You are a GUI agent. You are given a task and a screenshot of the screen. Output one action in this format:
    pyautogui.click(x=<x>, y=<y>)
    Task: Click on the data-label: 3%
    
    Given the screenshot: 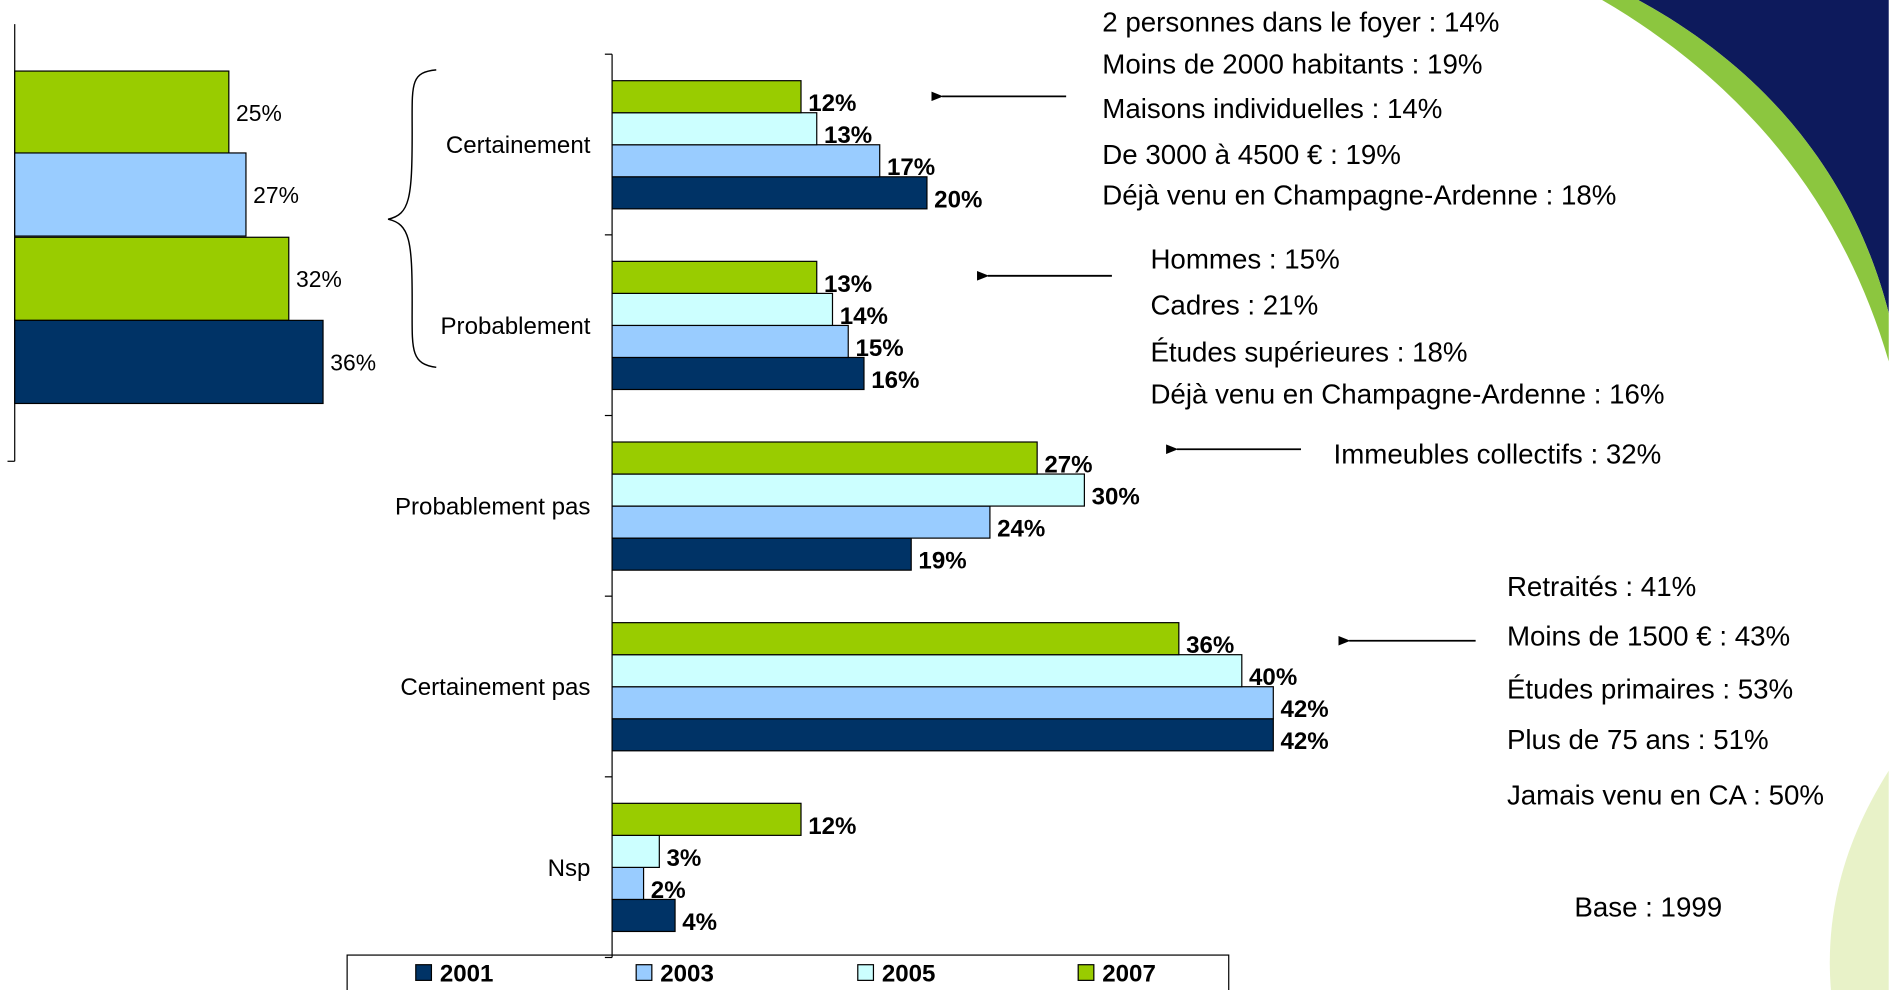 What is the action you would take?
    pyautogui.click(x=684, y=858)
    